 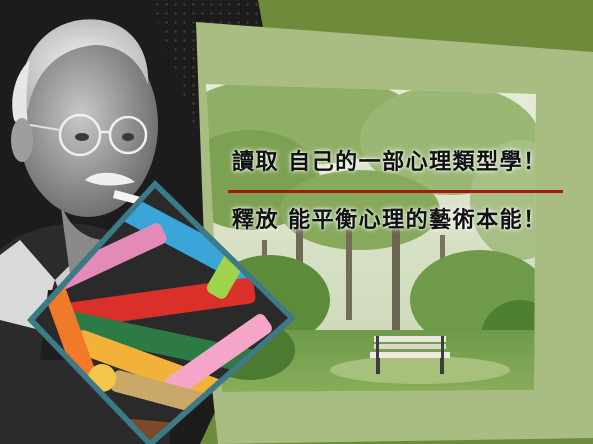 What do you see at coordinates (410, 355) in the screenshot?
I see `bench-graphic` at bounding box center [410, 355].